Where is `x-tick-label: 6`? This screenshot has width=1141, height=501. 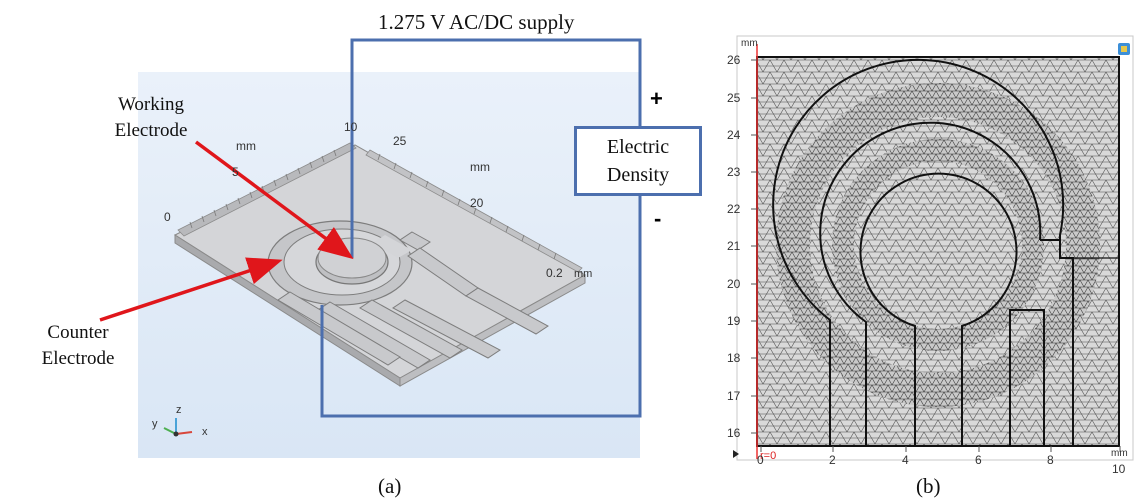 x-tick-label: 6 is located at coordinates (978, 460).